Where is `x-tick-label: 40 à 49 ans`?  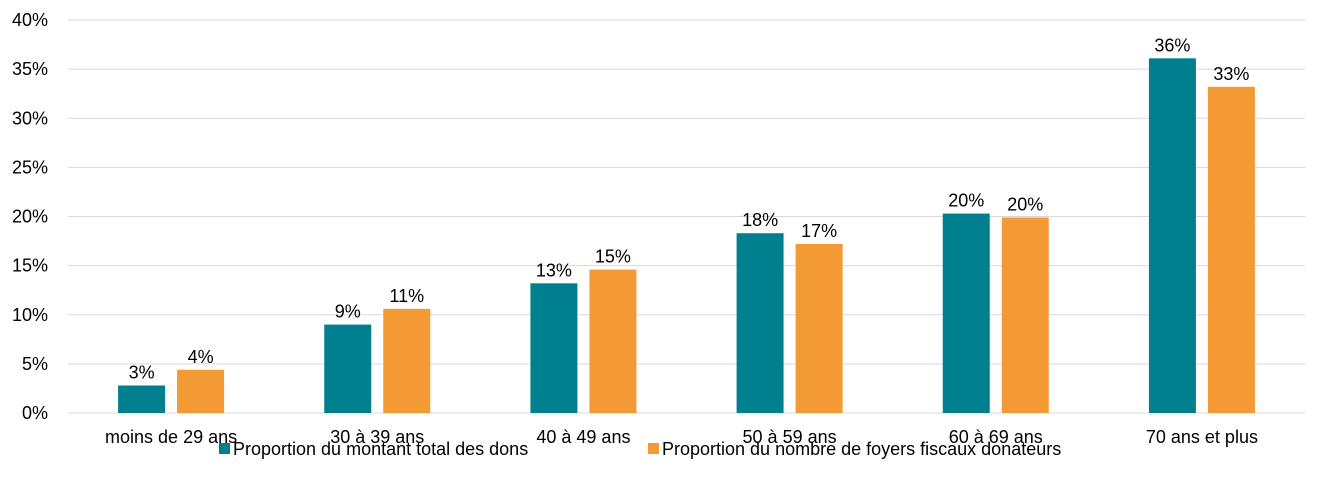 x-tick-label: 40 à 49 ans is located at coordinates (583, 437).